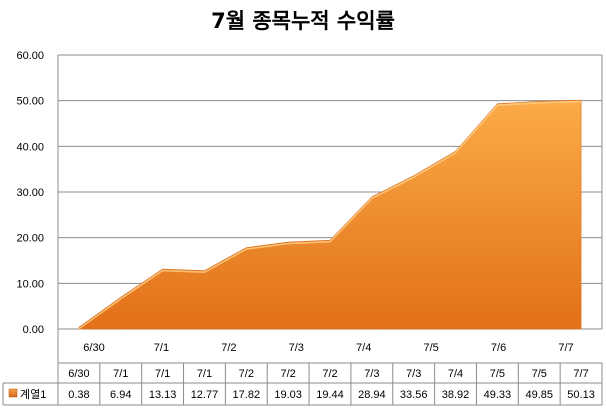  What do you see at coordinates (328, 348) in the screenshot?
I see `x-axis-labels: 6/30 7/1 7/2 7/3 7/4 7/5 7/6 7/7` at bounding box center [328, 348].